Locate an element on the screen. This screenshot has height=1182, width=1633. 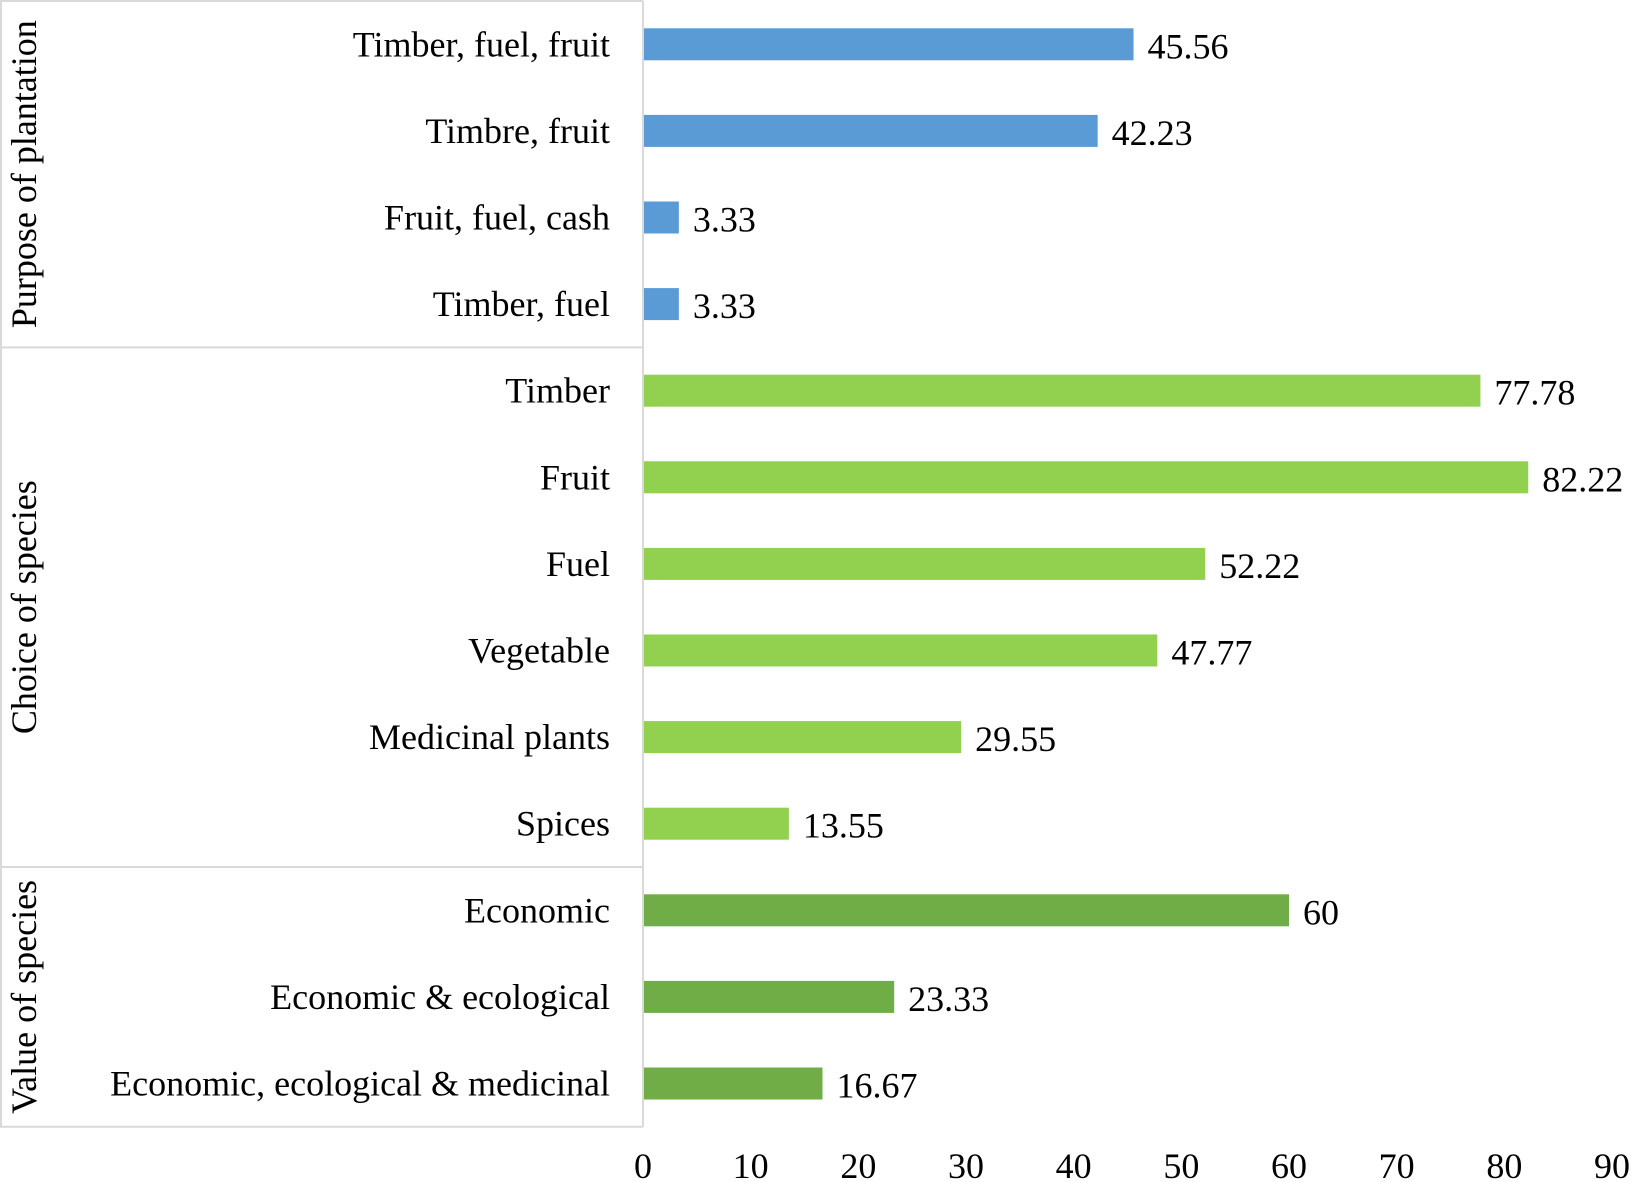
x-tick-label: 50 is located at coordinates (1181, 1164).